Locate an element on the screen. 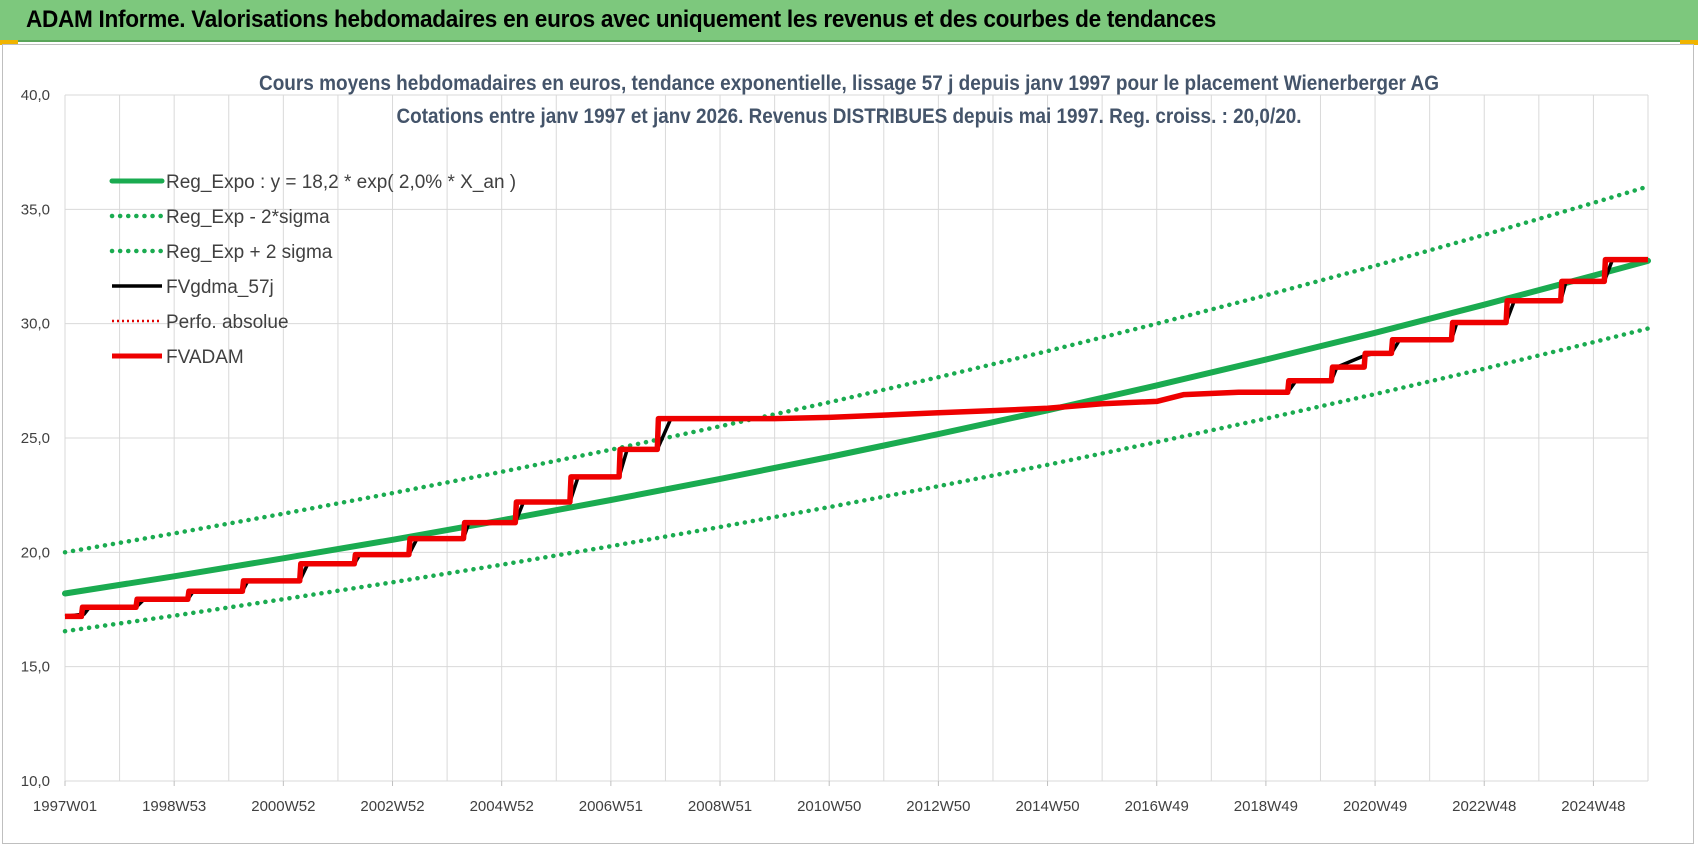  y-tick-label: 30,0 is located at coordinates (35, 324).